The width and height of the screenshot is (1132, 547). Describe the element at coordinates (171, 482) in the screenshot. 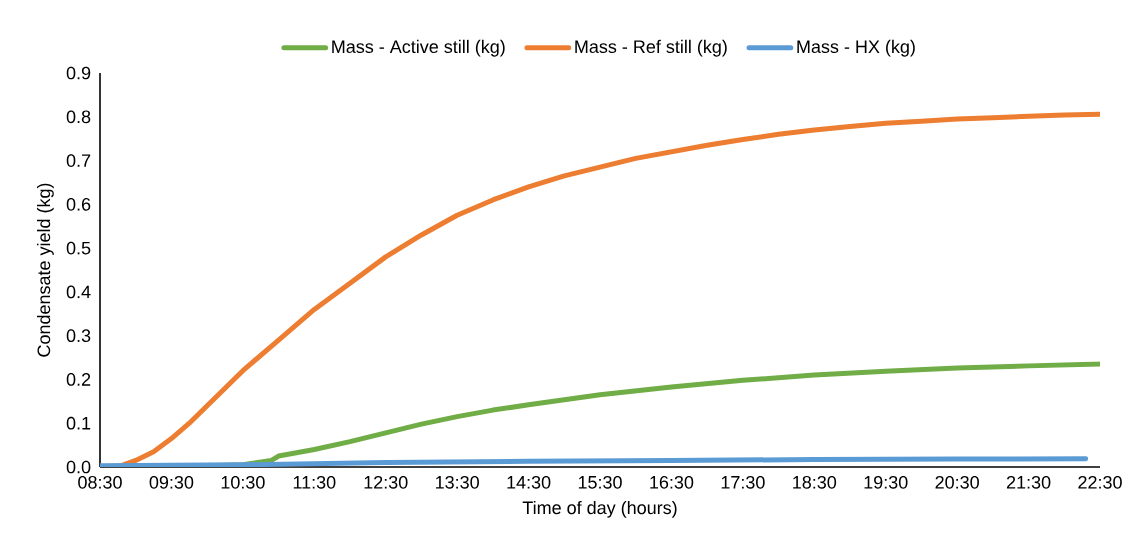

I see `x-tick-label: 09:30` at that location.